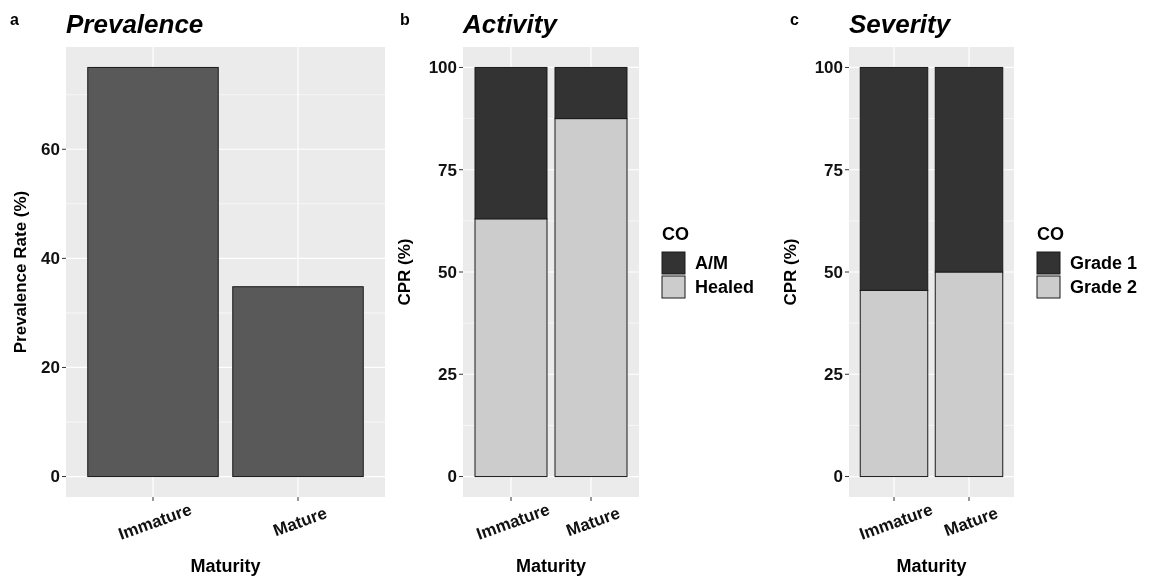 The width and height of the screenshot is (1156, 577). What do you see at coordinates (50, 368) in the screenshot?
I see `y-tick-label: 20` at bounding box center [50, 368].